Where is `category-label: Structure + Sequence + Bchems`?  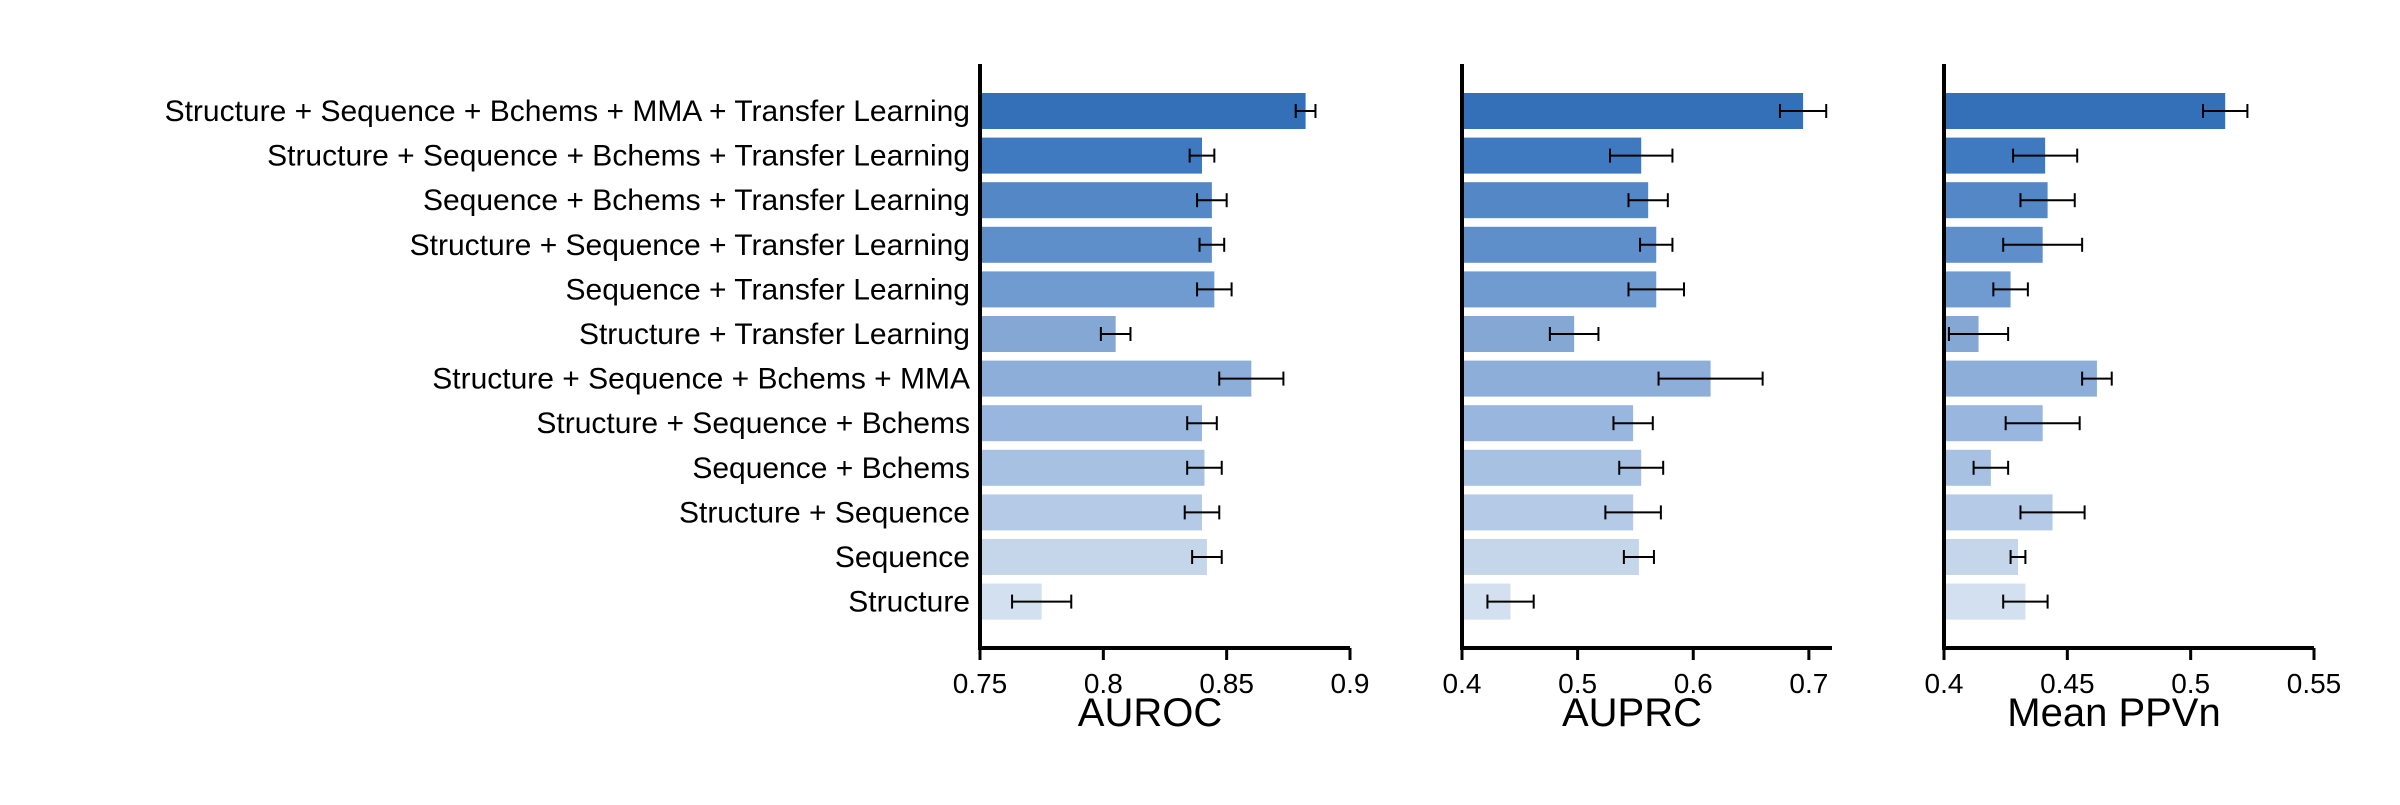
category-label: Structure + Sequence + Bchems is located at coordinates (753, 423).